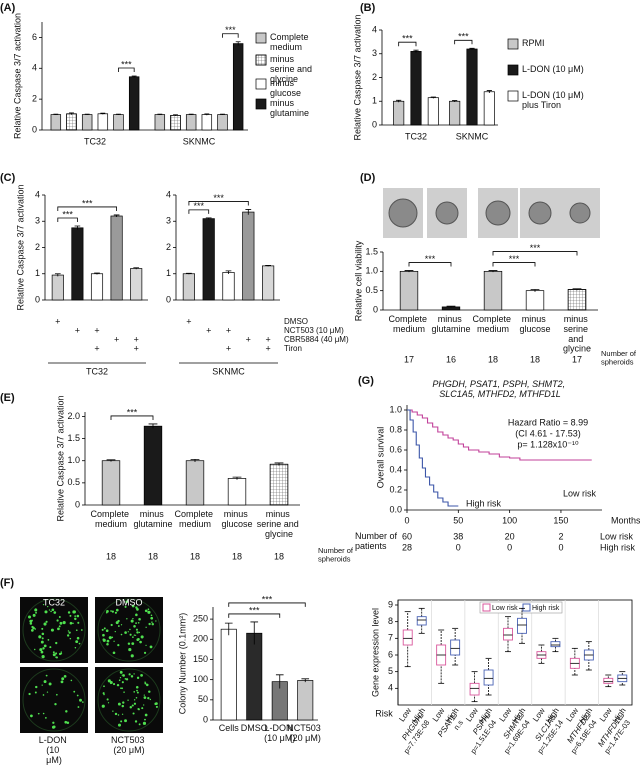 This screenshot has width=640, height=767. What do you see at coordinates (279, 524) in the screenshot?
I see `x-tick-label: minus serine and glycine` at bounding box center [279, 524].